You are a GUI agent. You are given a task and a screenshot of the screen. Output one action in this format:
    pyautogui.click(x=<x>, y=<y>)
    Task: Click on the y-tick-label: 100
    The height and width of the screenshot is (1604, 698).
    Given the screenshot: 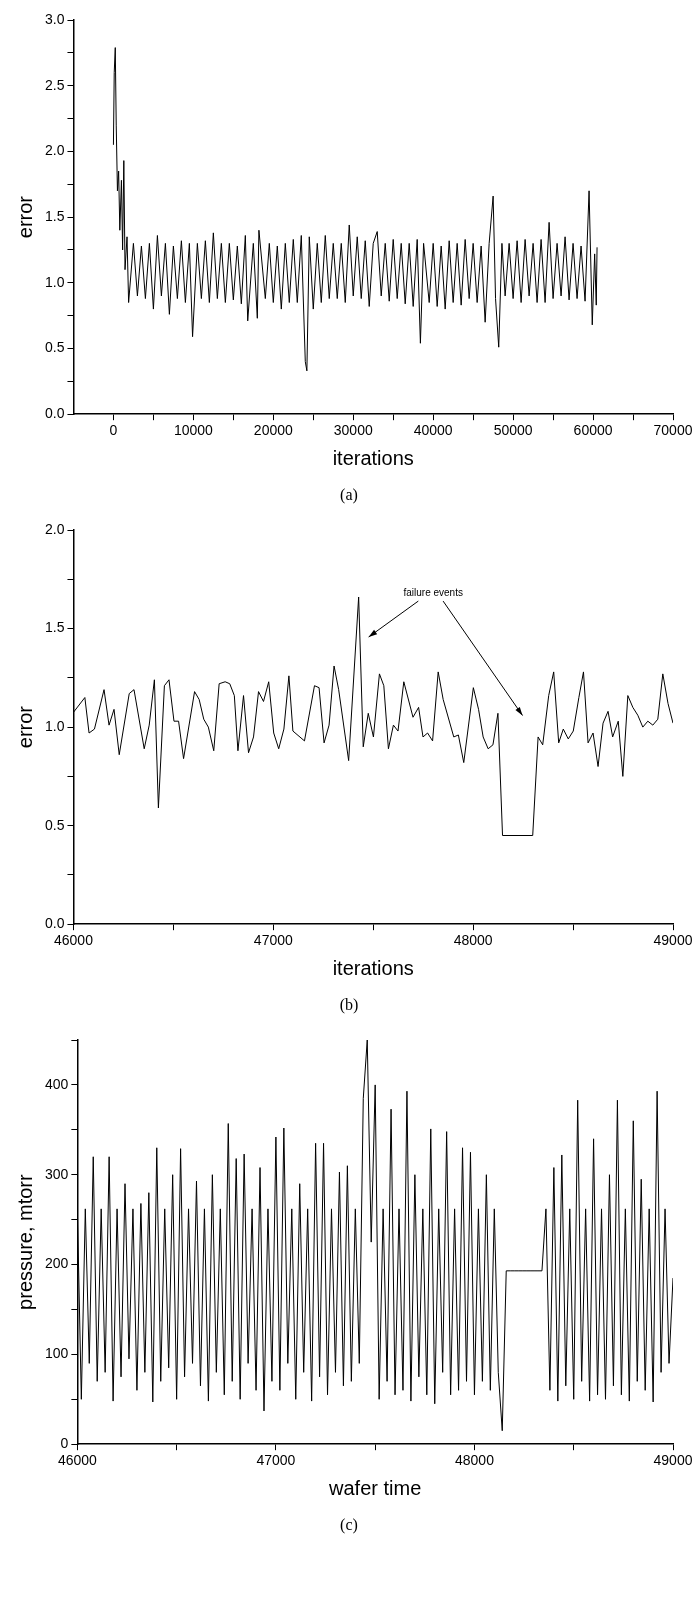 What is the action you would take?
    pyautogui.click(x=57, y=1353)
    